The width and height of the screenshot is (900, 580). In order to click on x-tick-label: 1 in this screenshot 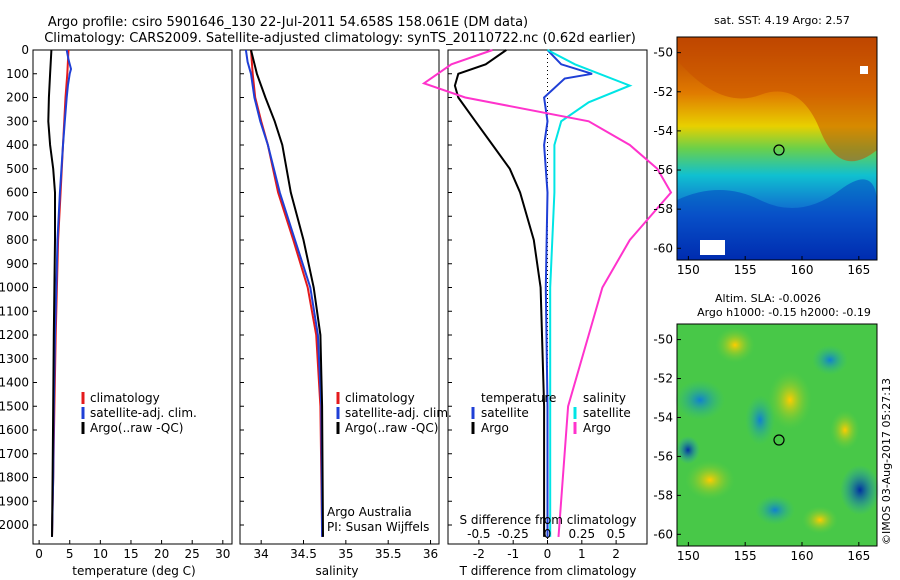, I will do `click(582, 554)`.